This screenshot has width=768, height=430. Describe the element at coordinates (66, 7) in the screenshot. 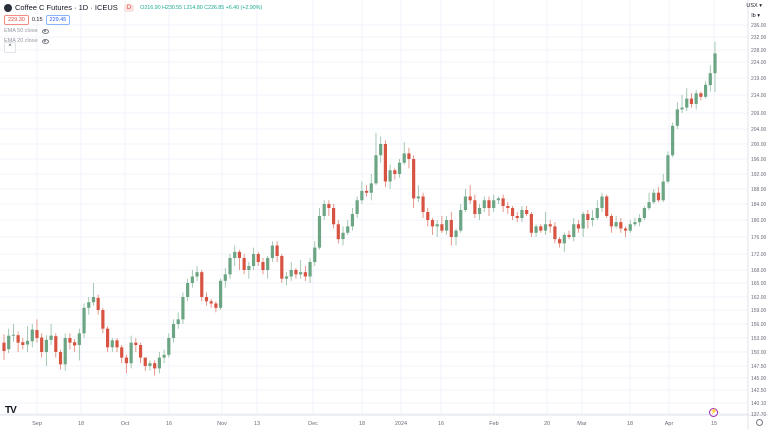

I see `symbol-title: Coffee C Futures · 1D · ICEUS` at that location.